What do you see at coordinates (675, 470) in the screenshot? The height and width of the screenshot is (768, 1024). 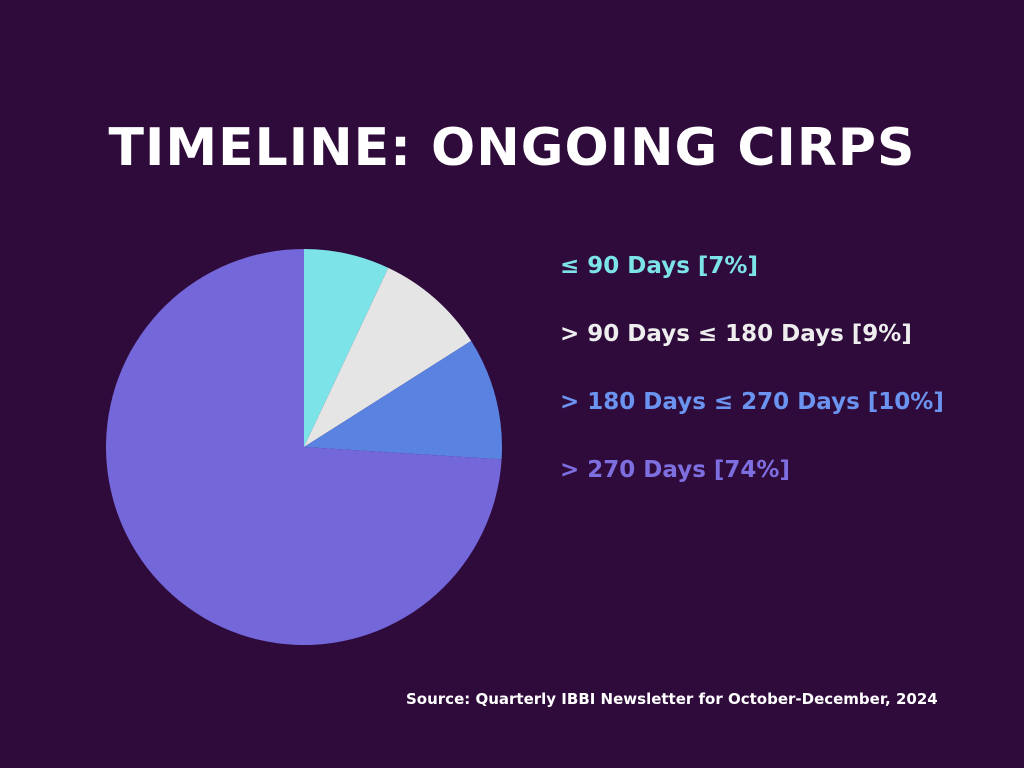 I see `legend-item-3: > 270 Days [74%]` at bounding box center [675, 470].